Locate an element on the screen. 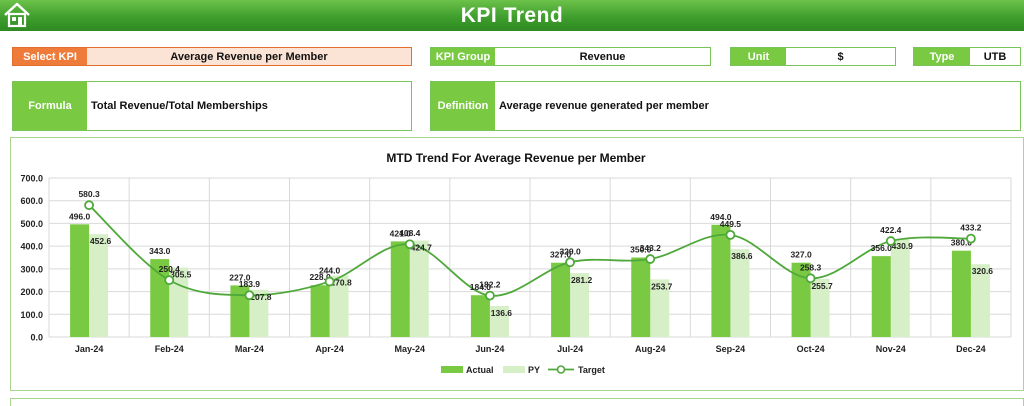 The image size is (1024, 406). legend-target-marker is located at coordinates (561, 369).